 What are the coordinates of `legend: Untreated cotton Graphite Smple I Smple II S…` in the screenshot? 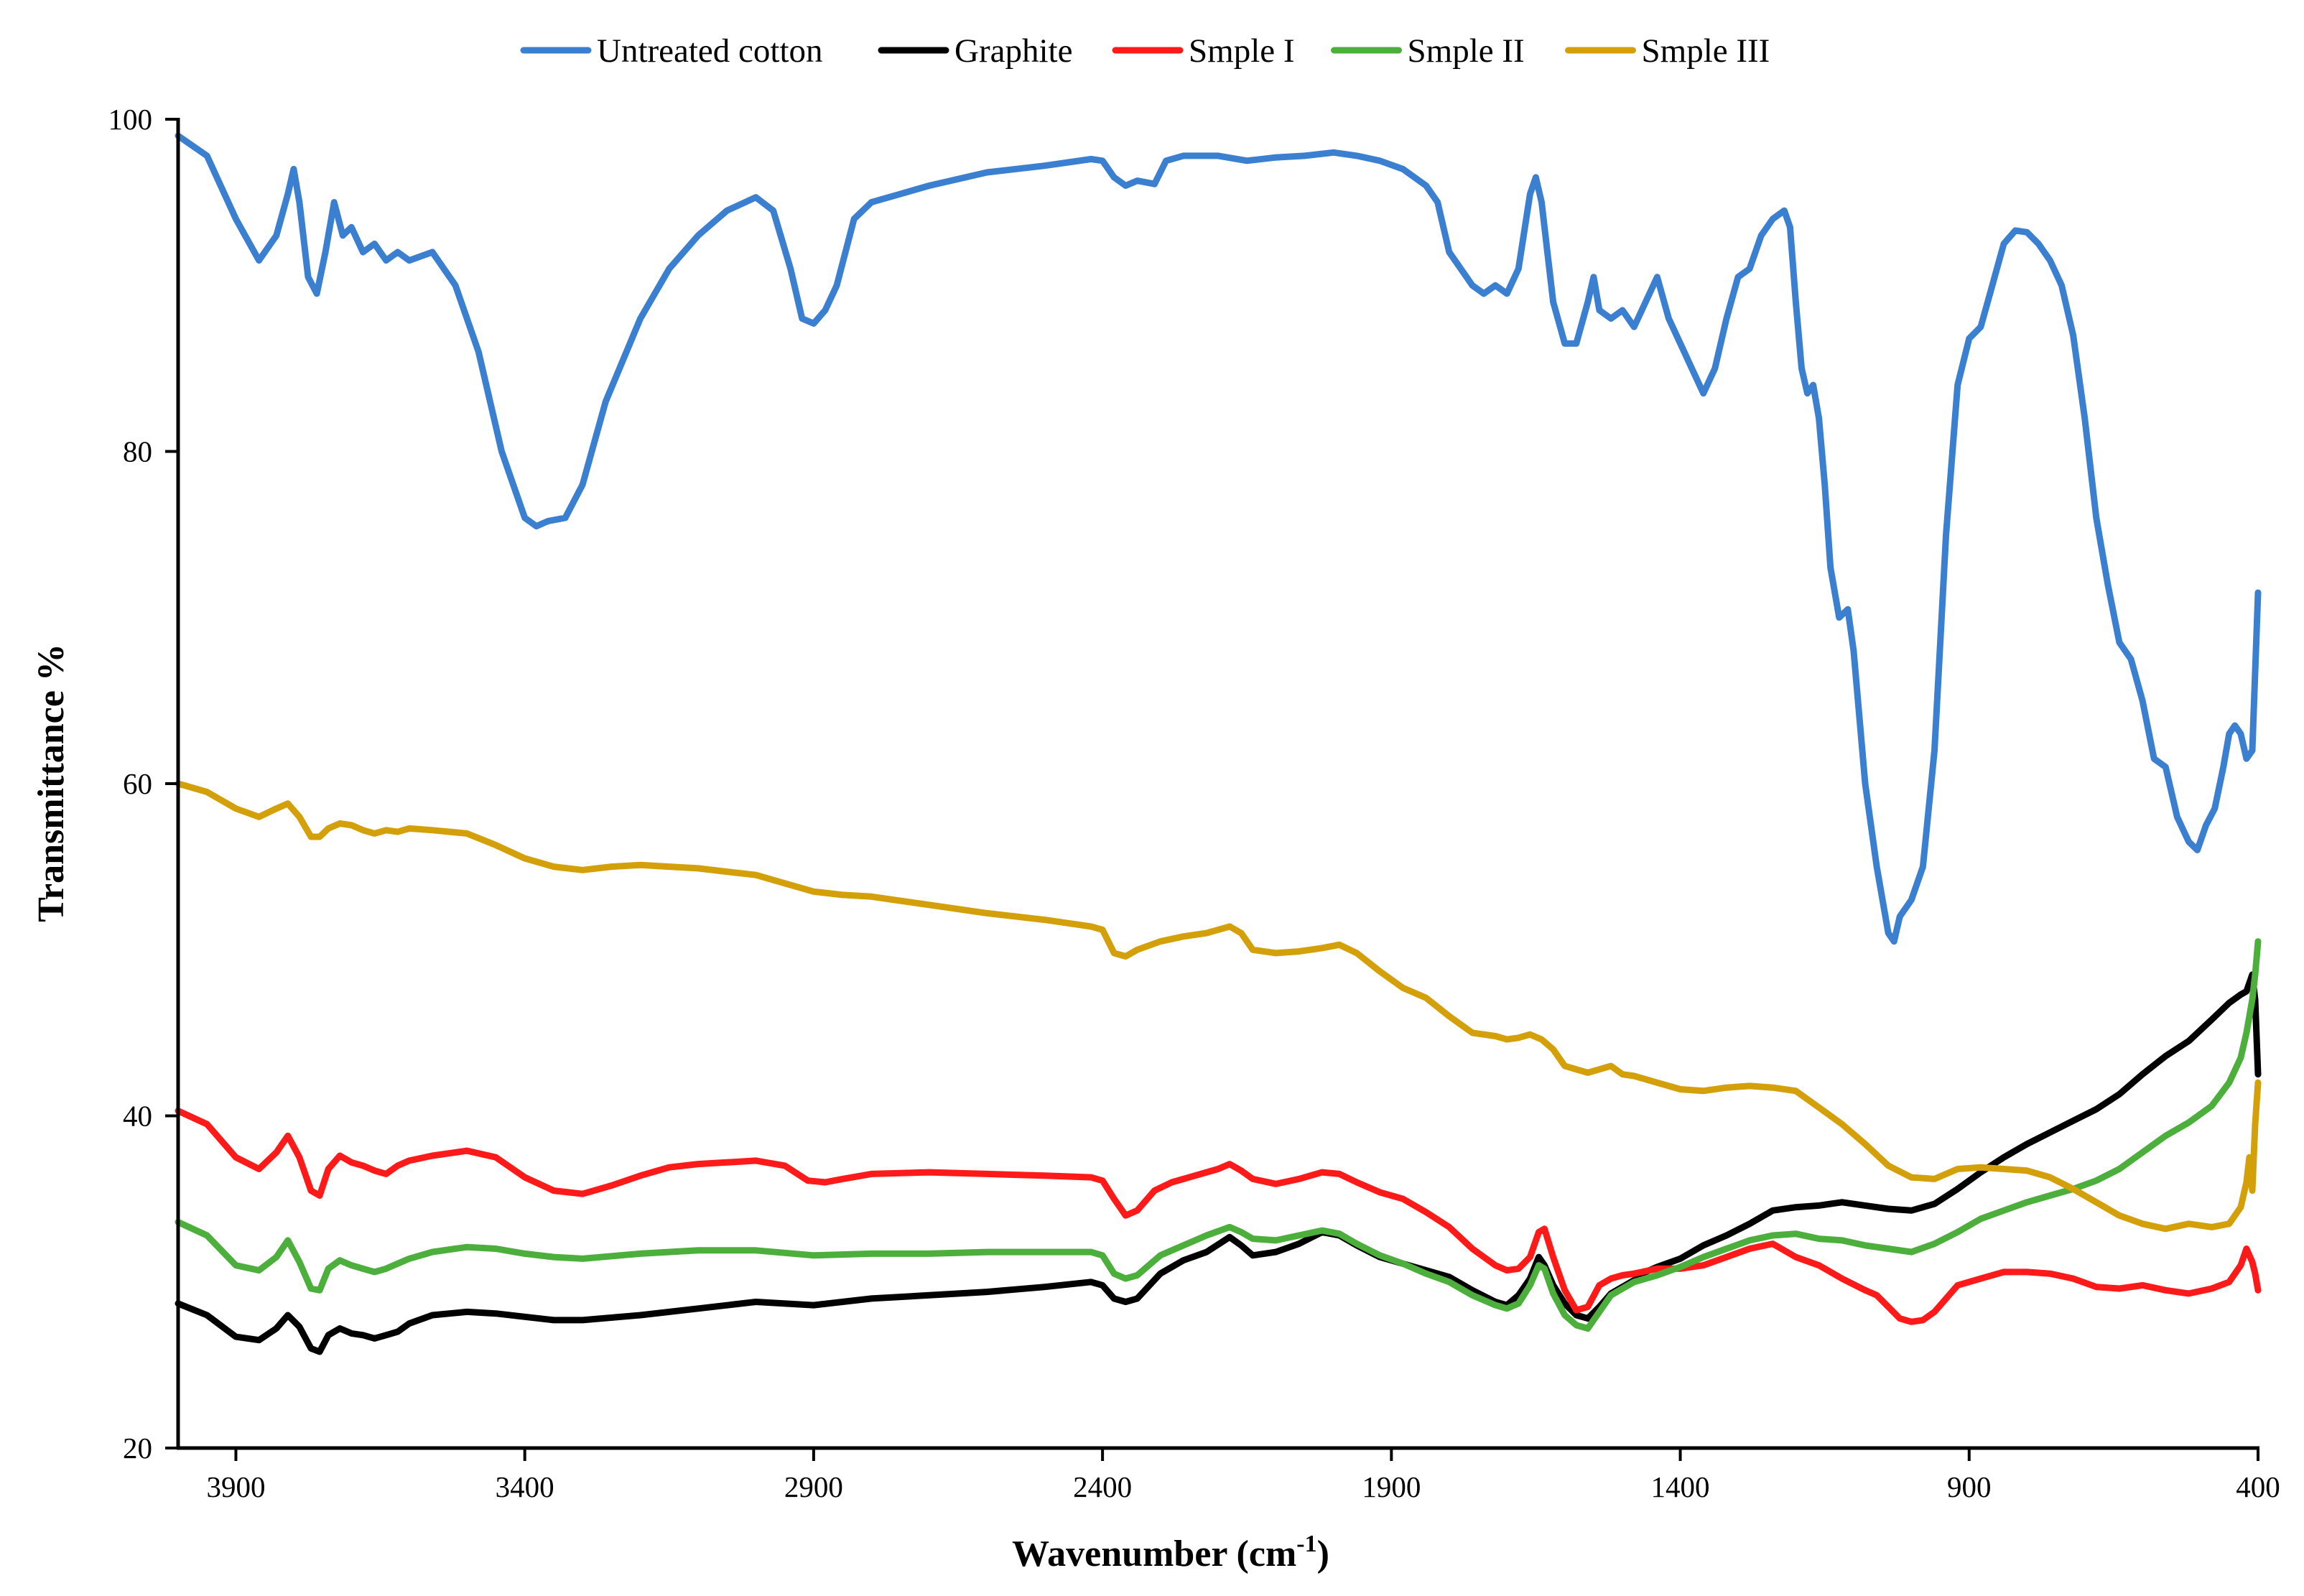 It's located at (1145, 51).